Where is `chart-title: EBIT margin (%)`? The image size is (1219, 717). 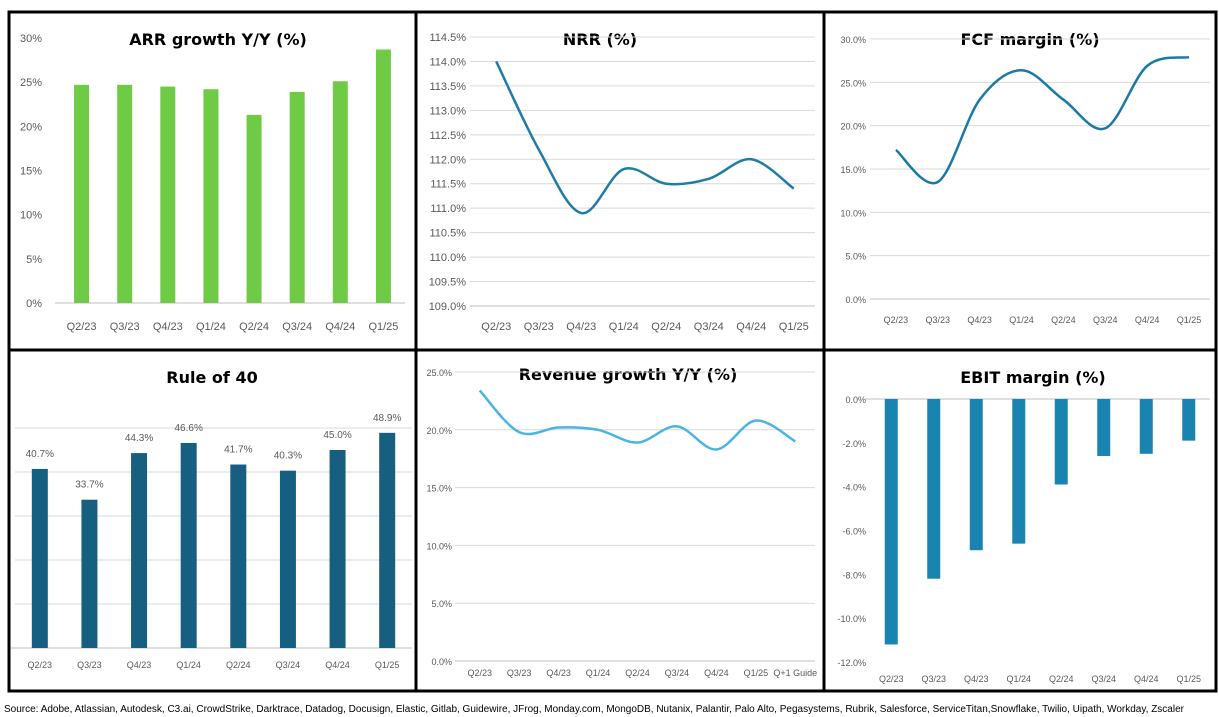
chart-title: EBIT margin (%) is located at coordinates (1032, 377).